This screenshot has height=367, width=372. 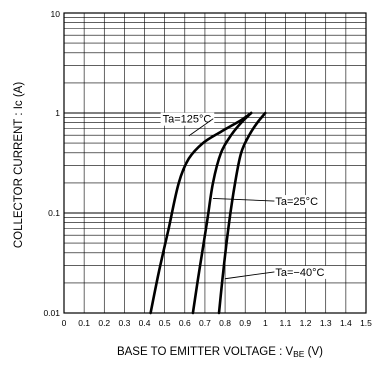 I want to click on x-tick-label: 0.6, so click(x=185, y=323).